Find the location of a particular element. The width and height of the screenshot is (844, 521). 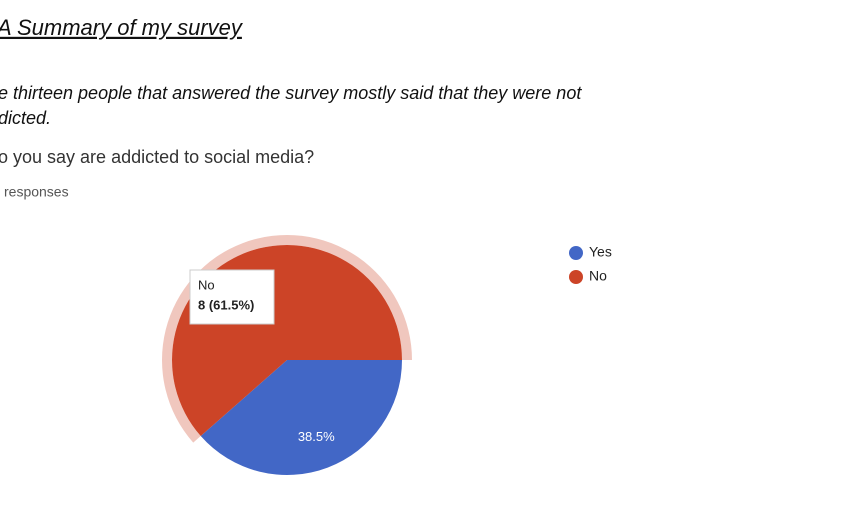

pie-slice is located at coordinates (301, 417).